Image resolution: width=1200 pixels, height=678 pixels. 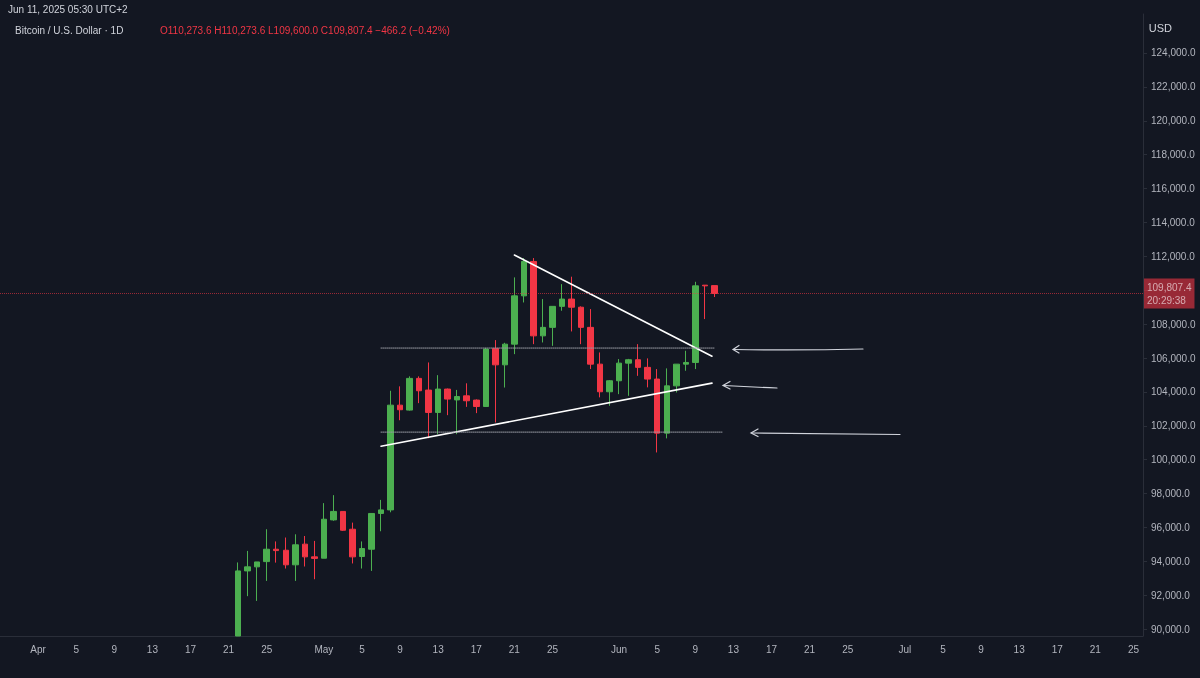 I want to click on y-axis-title: USD, so click(x=1160, y=27).